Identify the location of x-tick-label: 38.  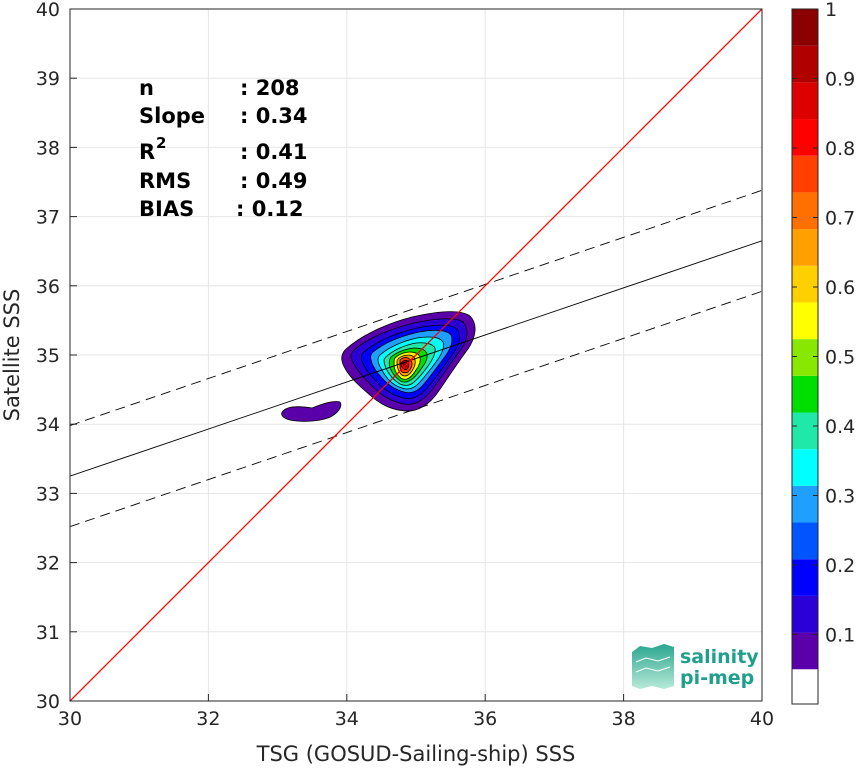
(624, 719).